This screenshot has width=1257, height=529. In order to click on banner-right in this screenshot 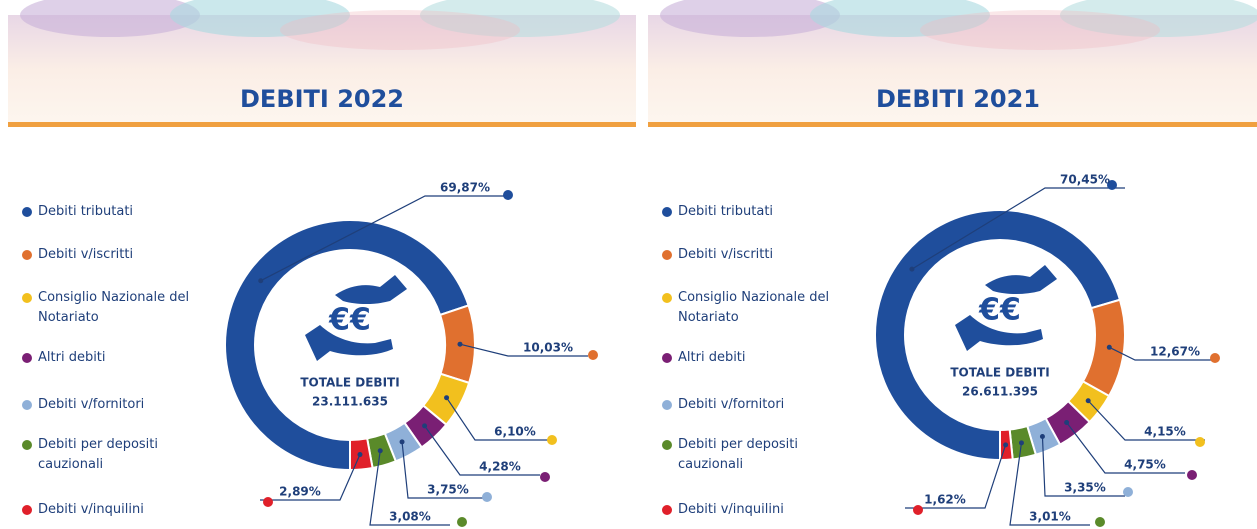, I will do `click(952, 63)`.